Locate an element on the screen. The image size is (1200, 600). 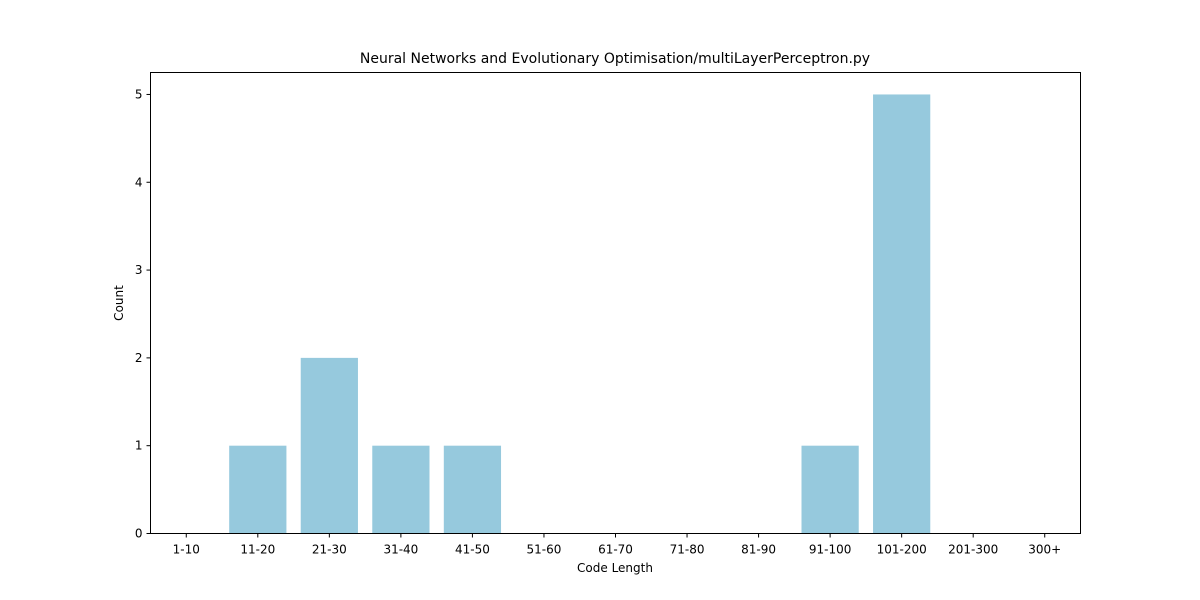
y-tick-label-4: 4 is located at coordinates (139, 182).